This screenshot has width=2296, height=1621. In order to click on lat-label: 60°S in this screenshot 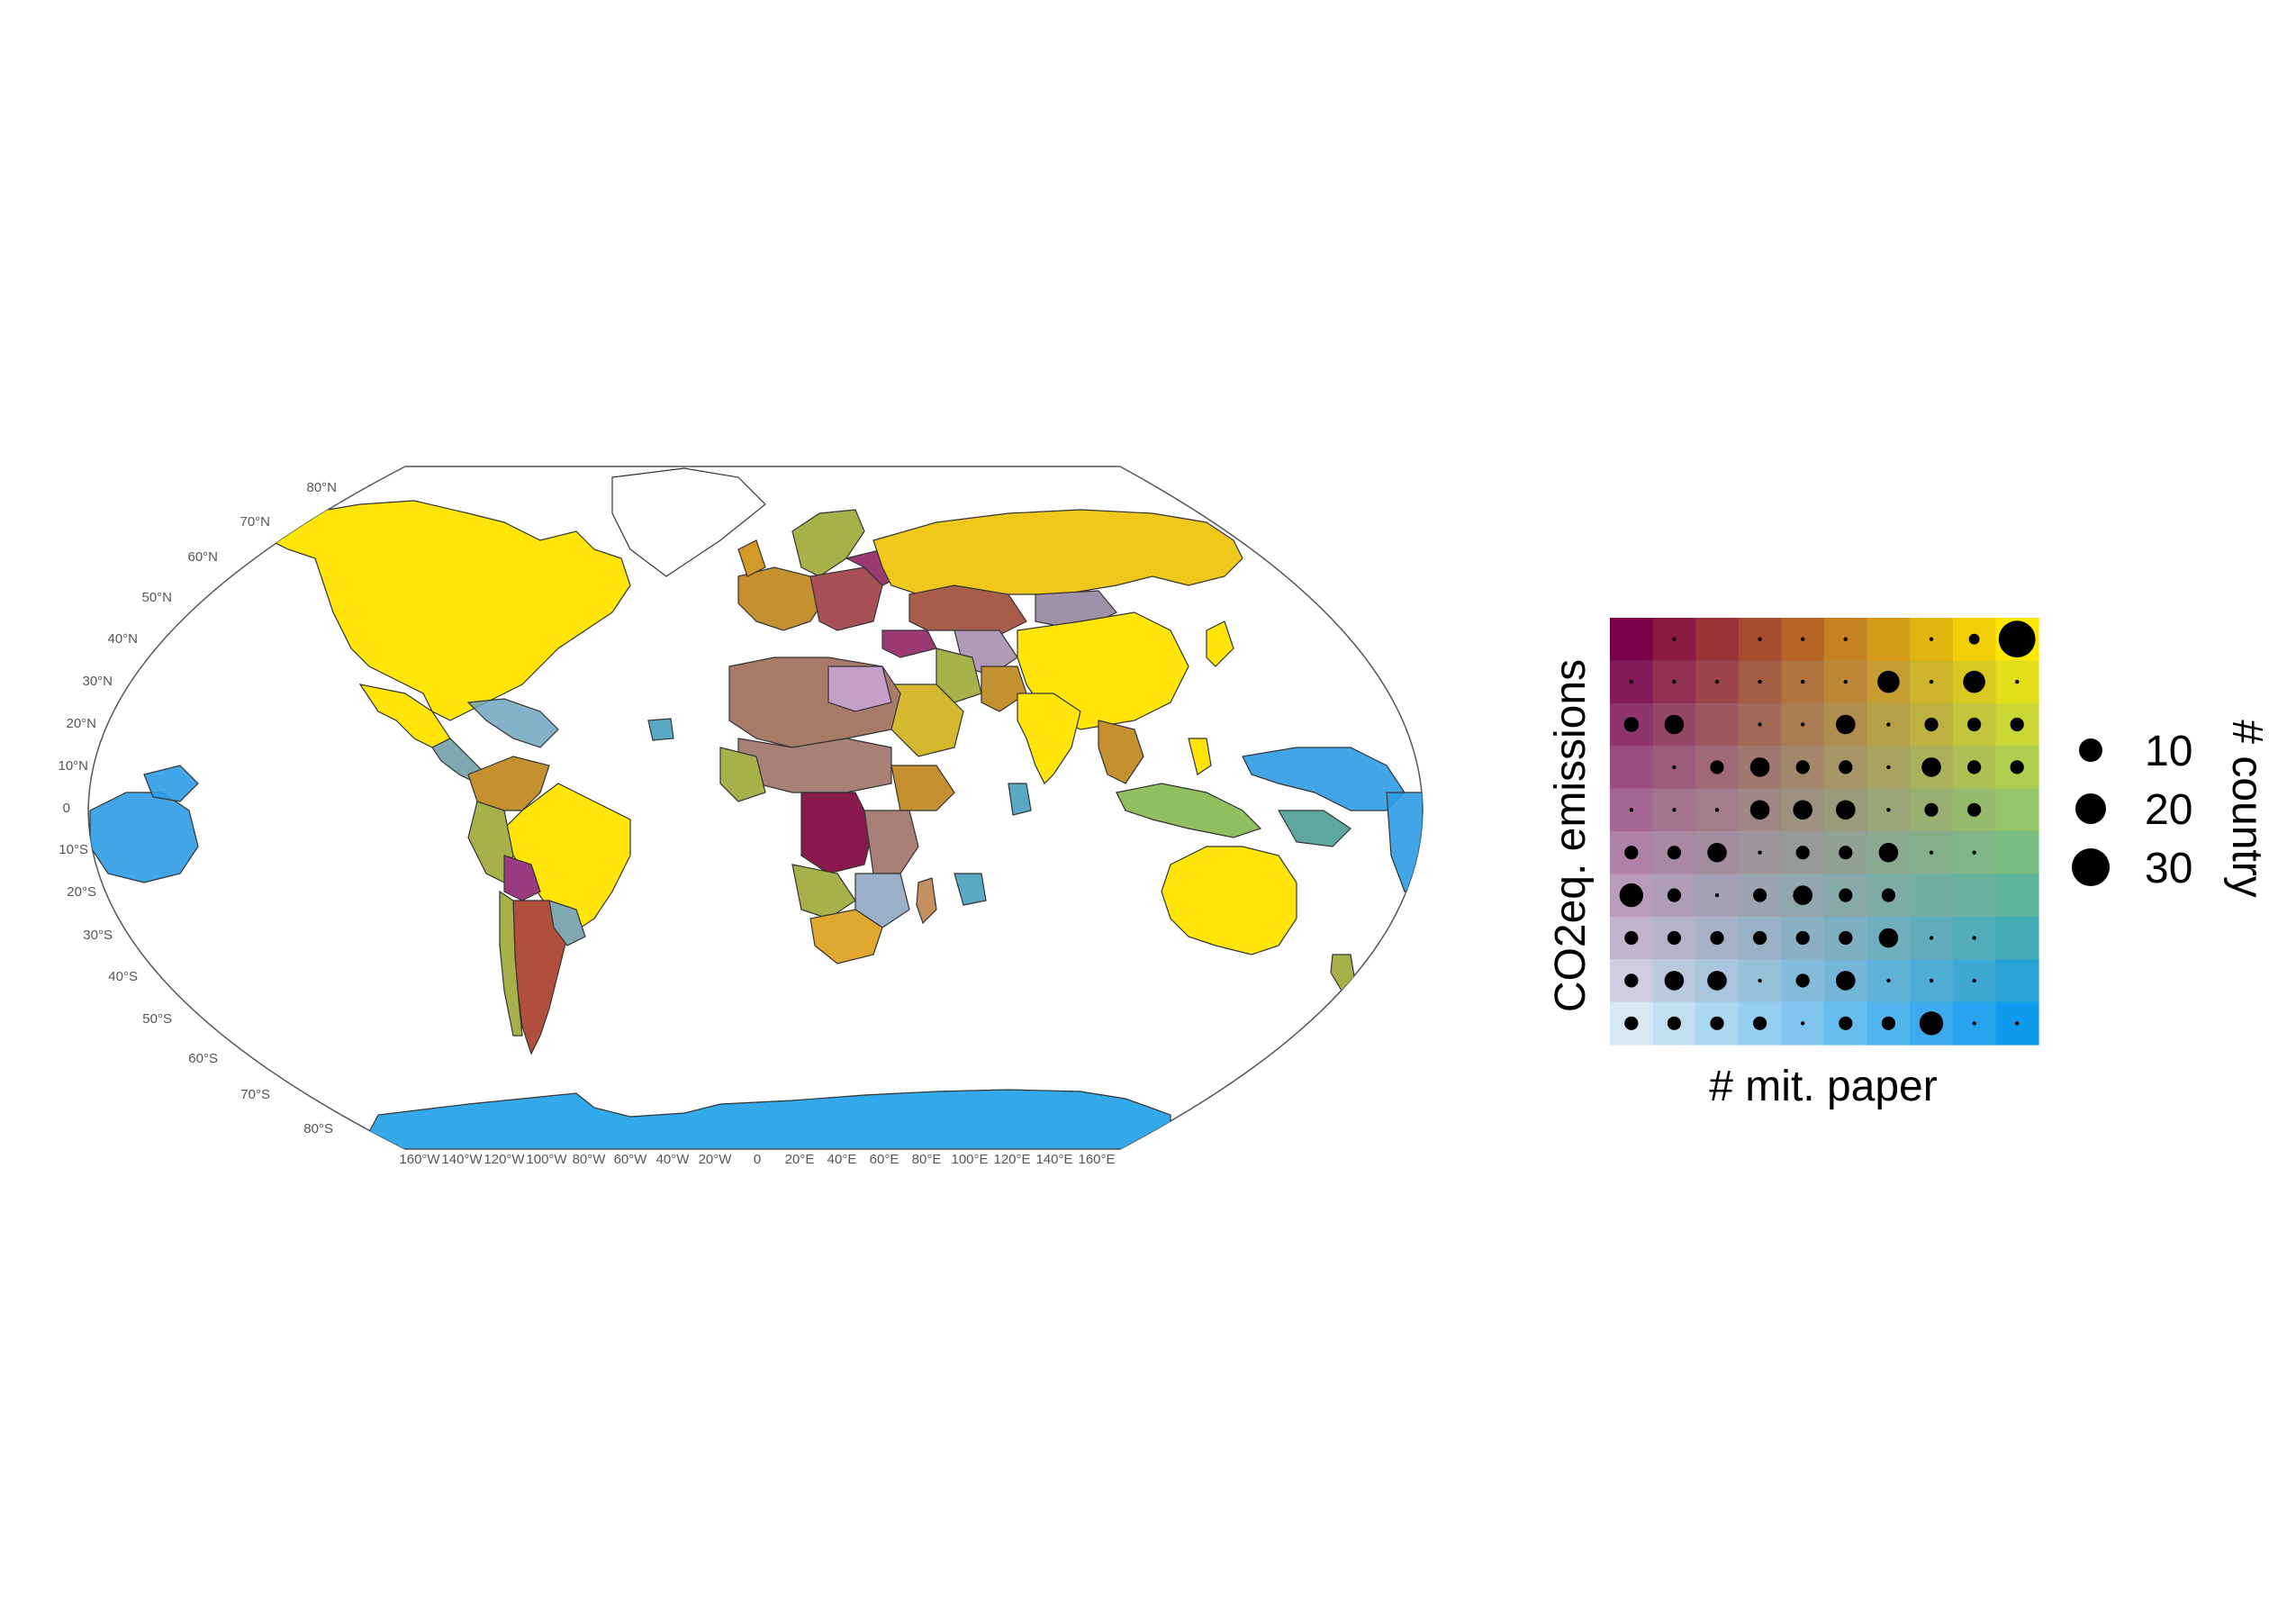, I will do `click(203, 1058)`.